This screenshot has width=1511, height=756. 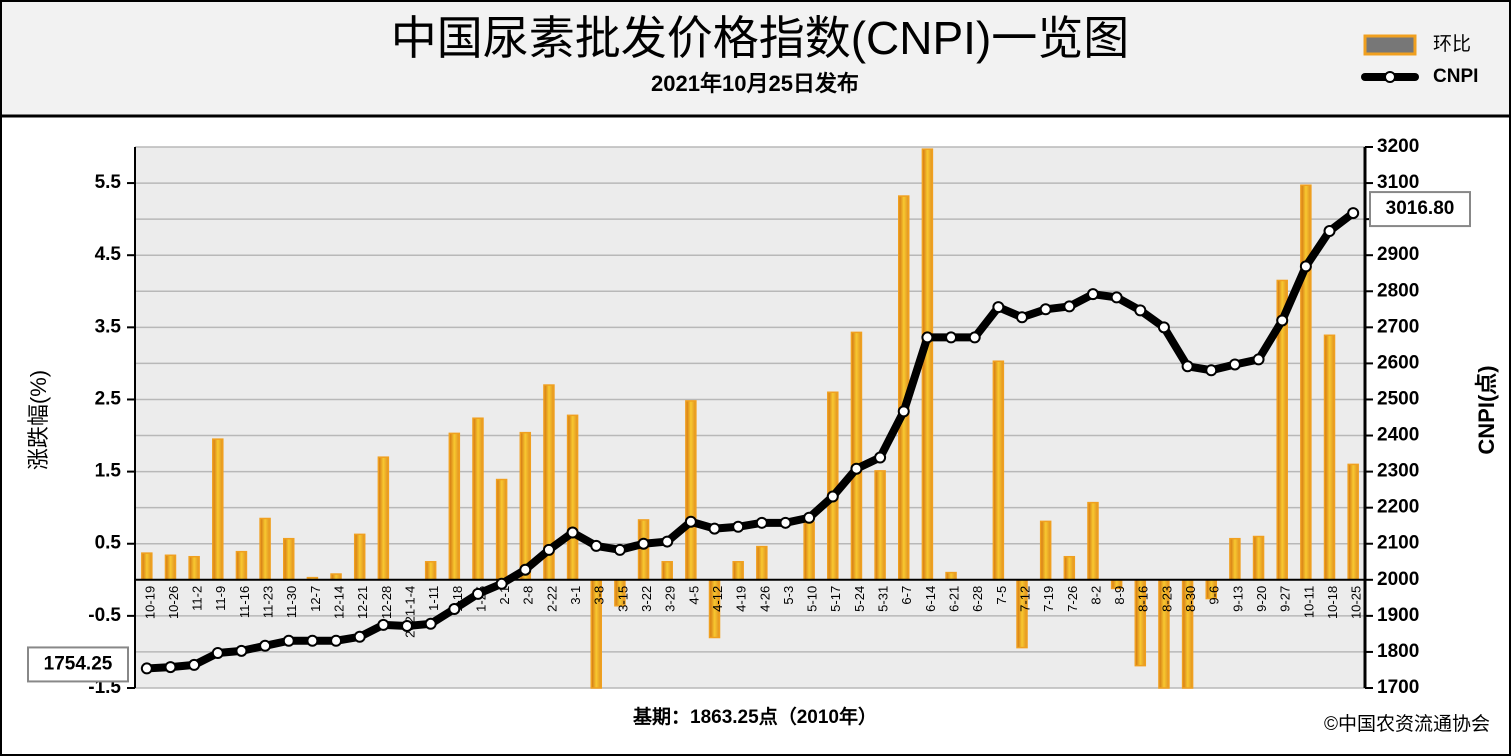 I want to click on x-tick-label: 12-28, so click(x=386, y=602).